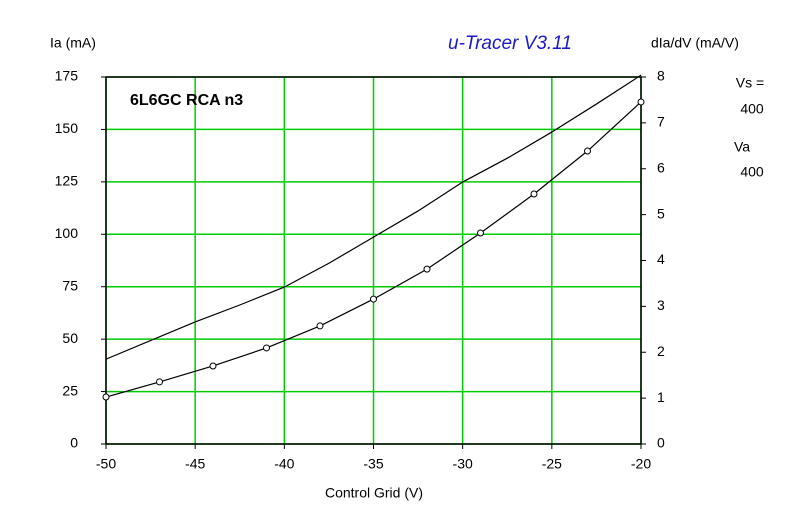  Describe the element at coordinates (661, 443) in the screenshot. I see `y2-tick-label: 0` at that location.